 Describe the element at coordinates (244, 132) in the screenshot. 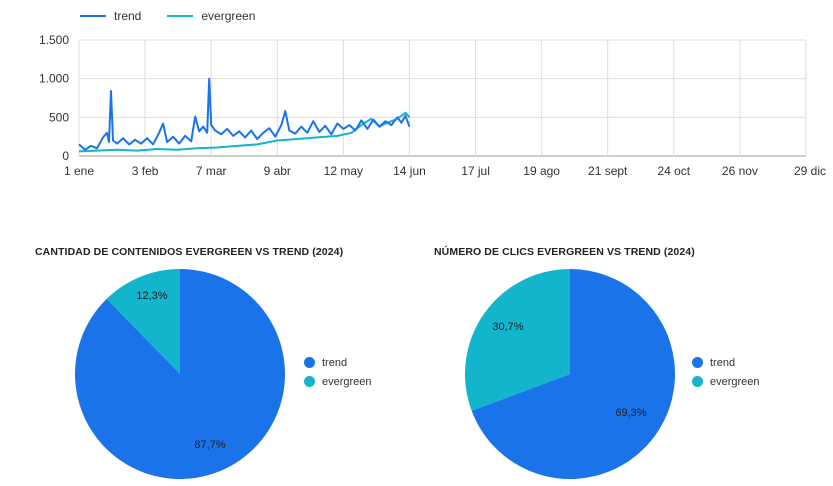

I see `series-line-evergreen` at that location.